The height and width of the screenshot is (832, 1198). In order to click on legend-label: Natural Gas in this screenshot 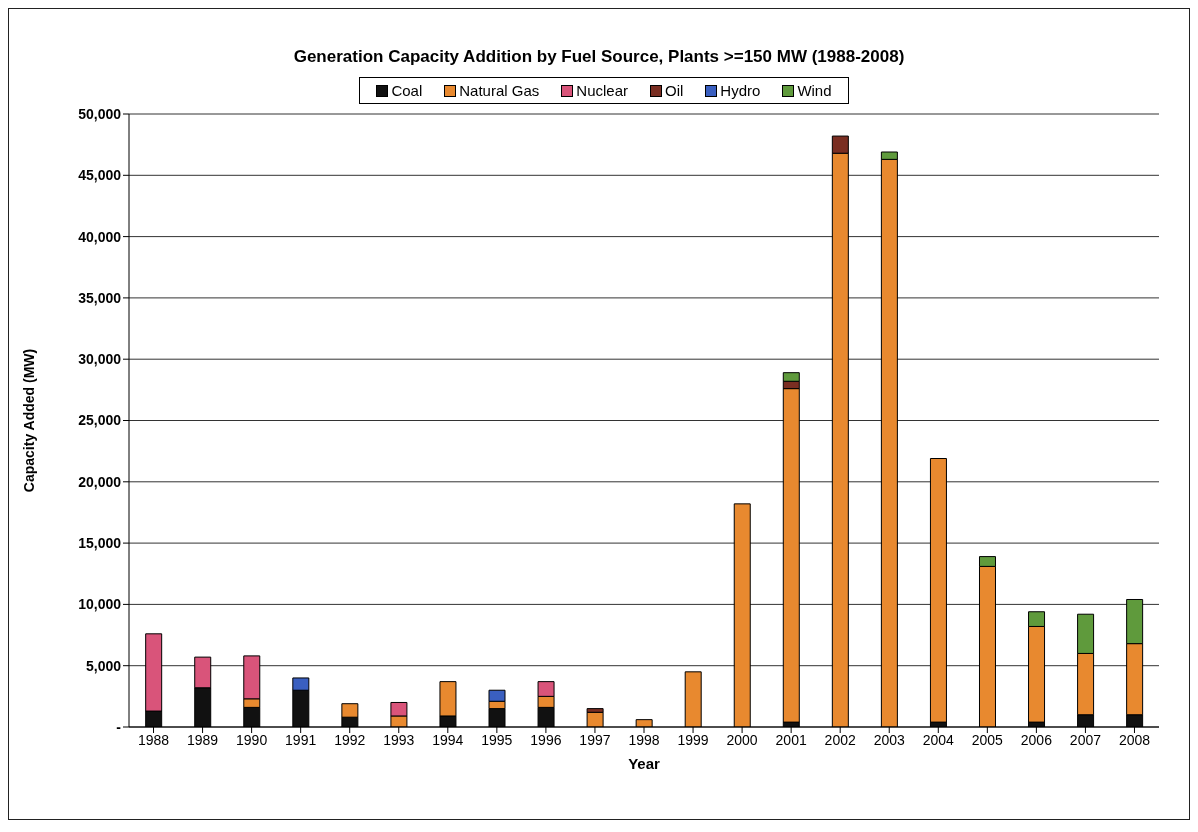, I will do `click(499, 90)`.